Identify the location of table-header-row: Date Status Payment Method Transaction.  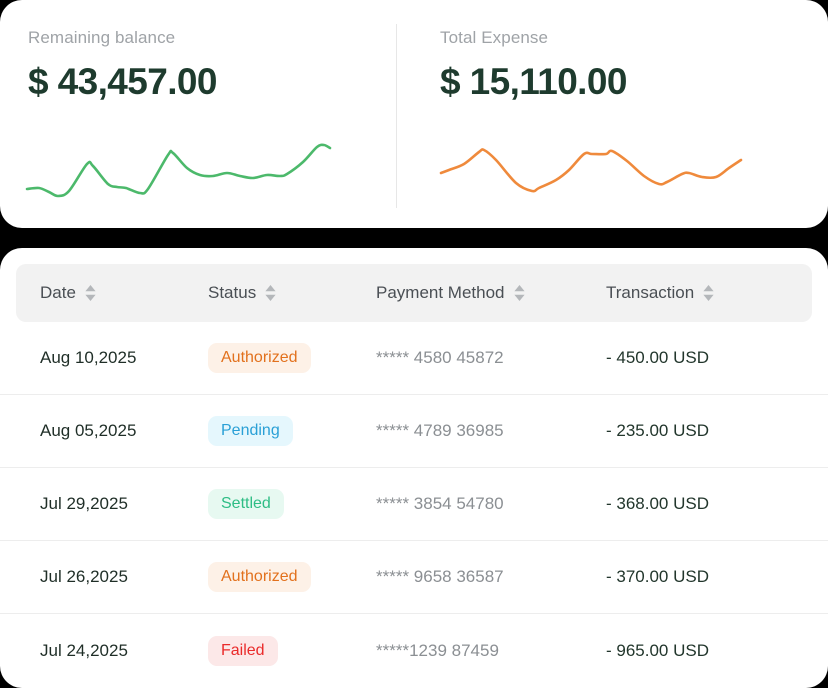
(414, 293).